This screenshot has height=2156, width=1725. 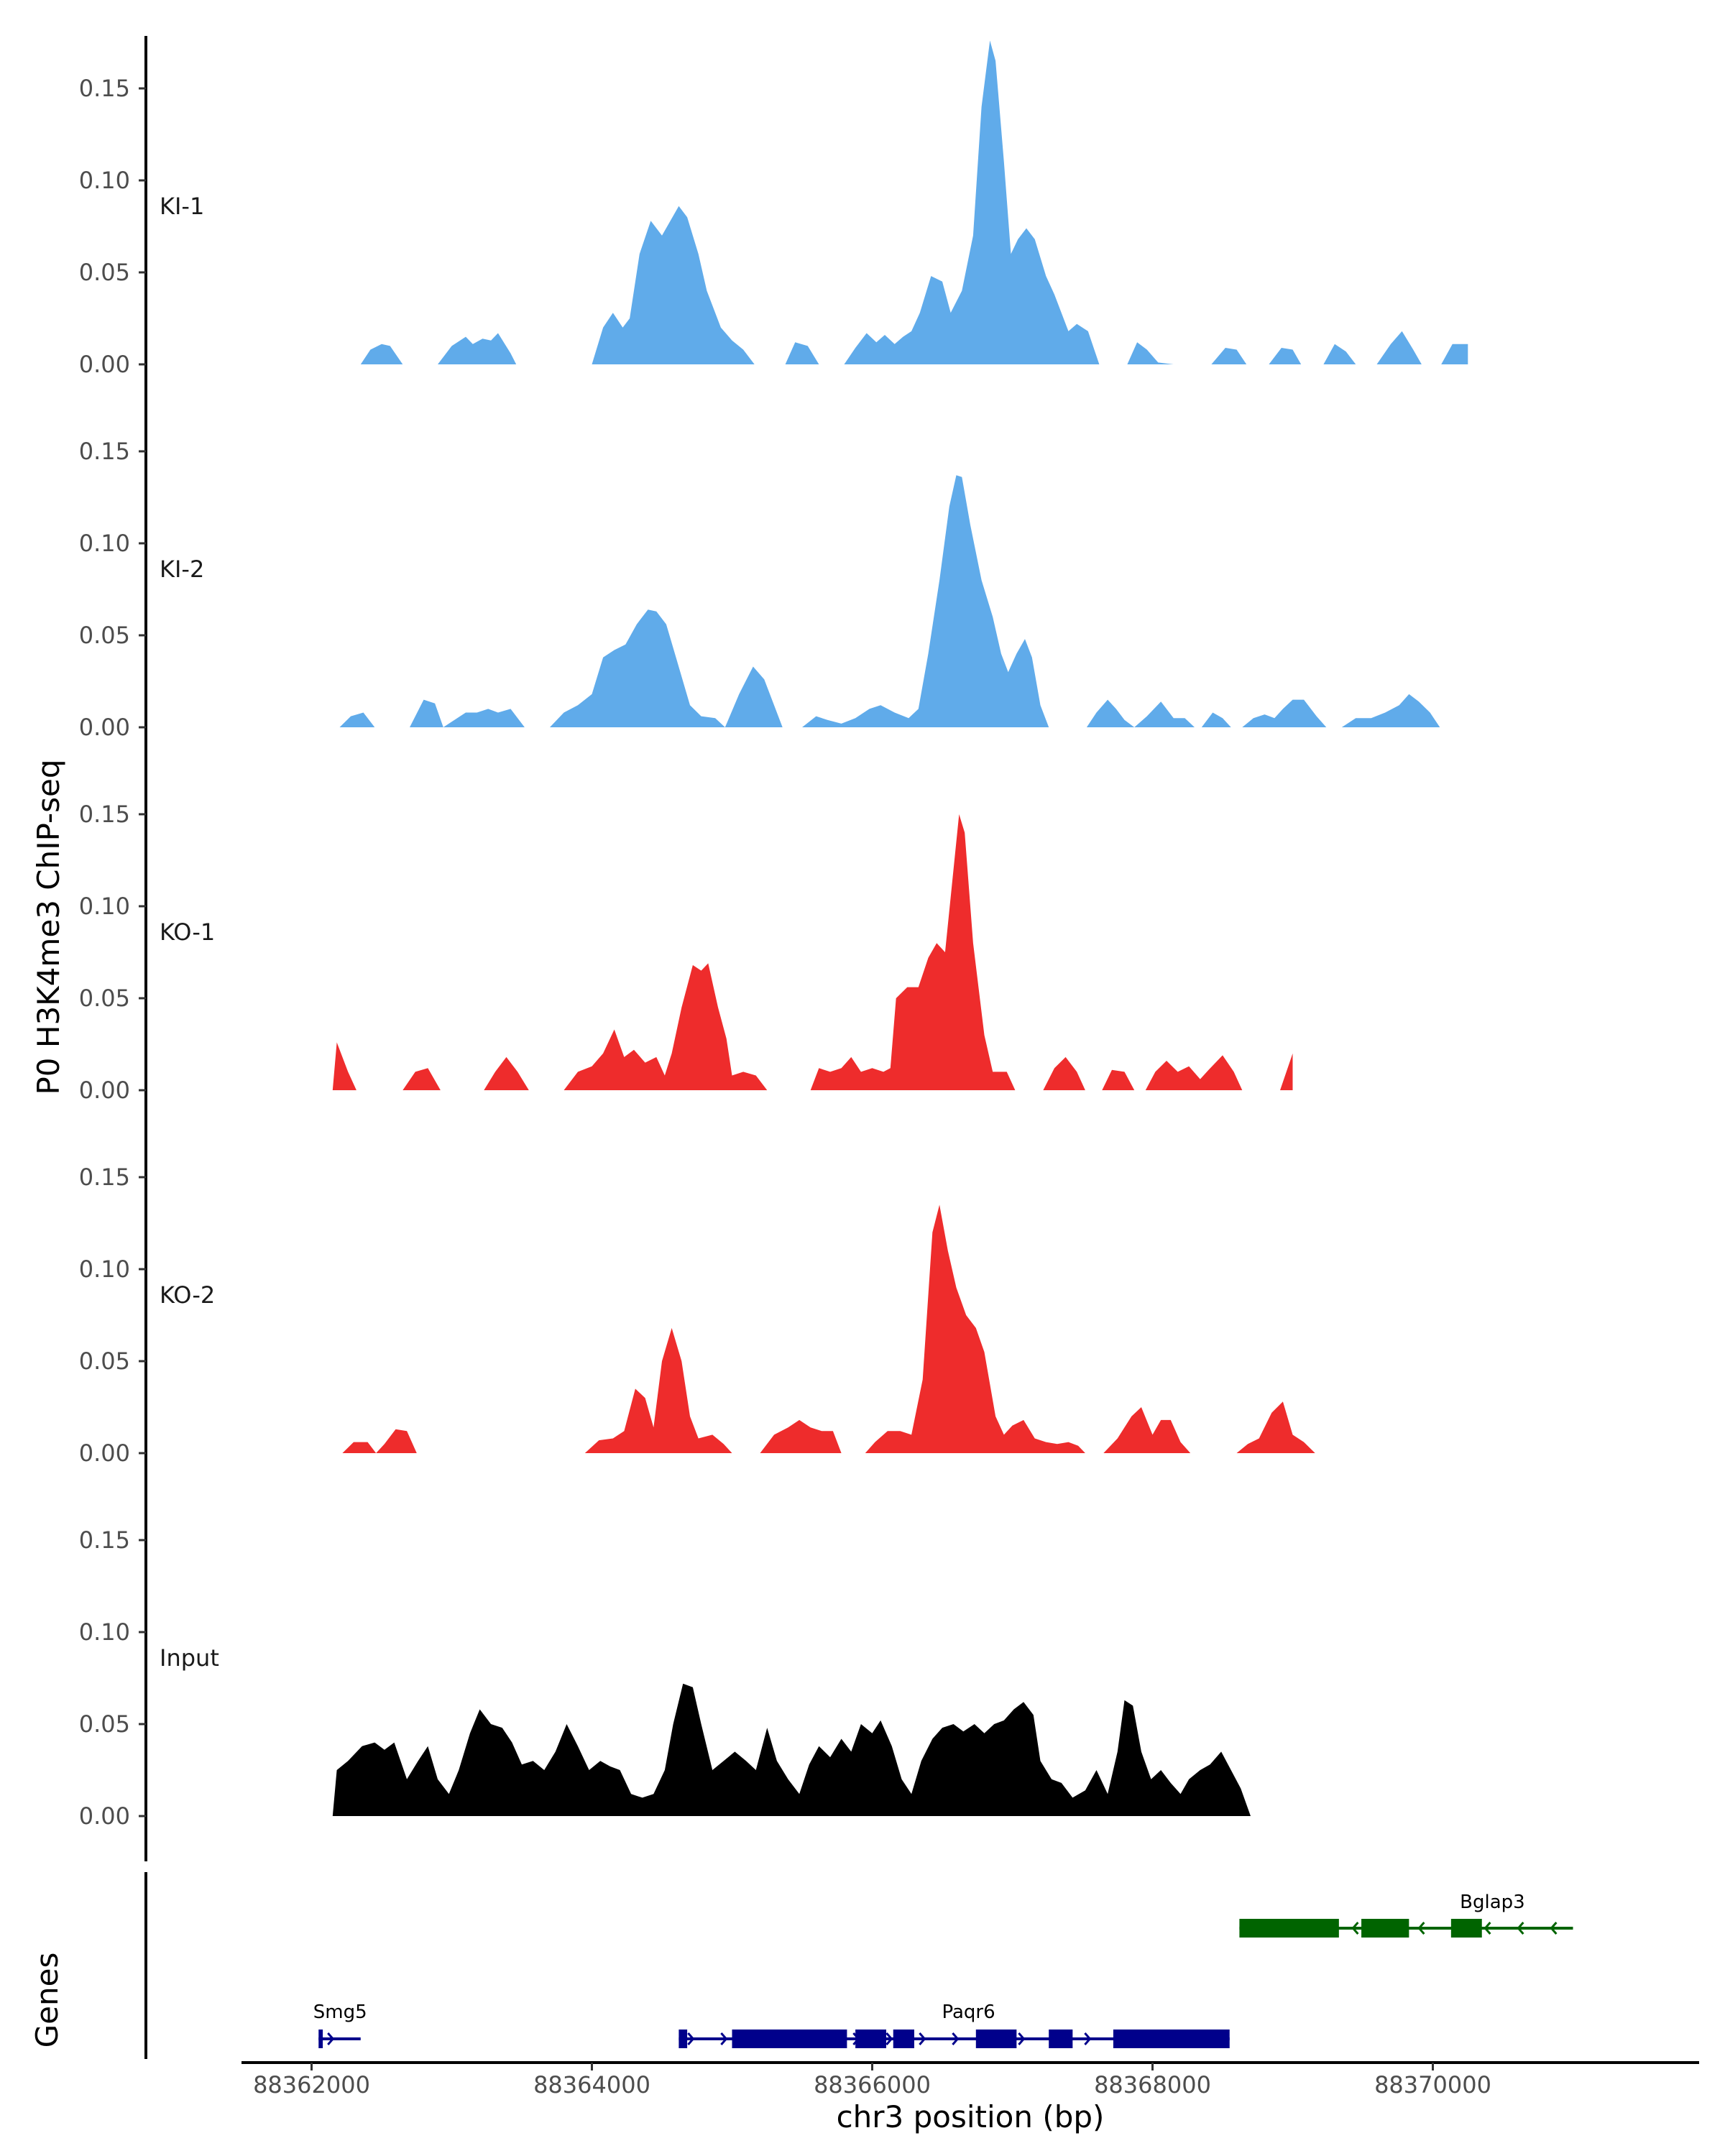 I want to click on genes-layer: Smg5 Paqr6 Bglap3, so click(x=858, y=1965).